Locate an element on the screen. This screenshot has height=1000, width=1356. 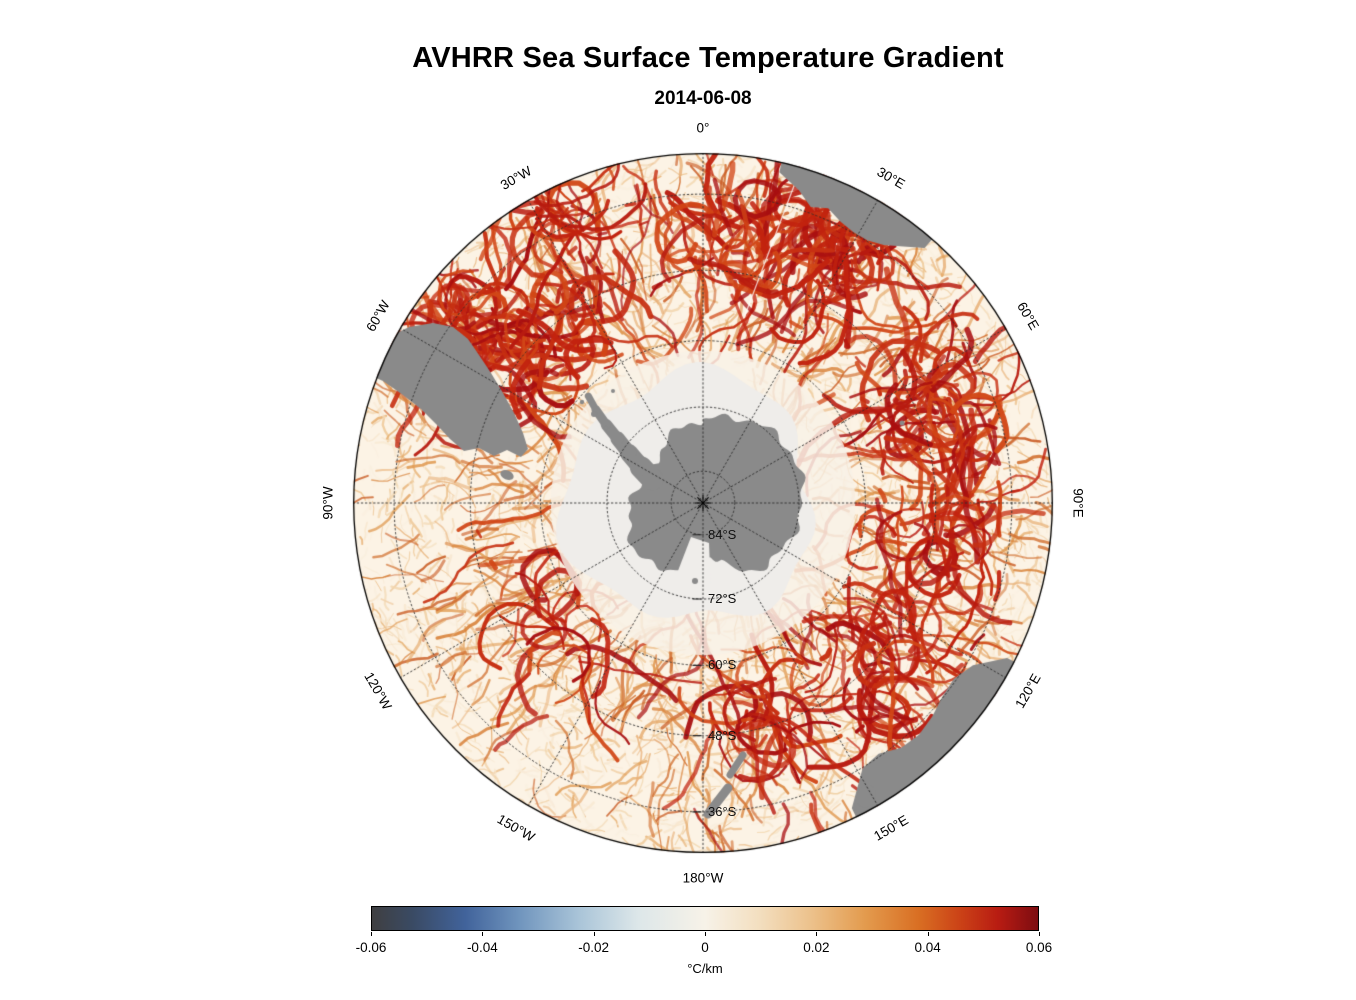
meridian-label: 120°E is located at coordinates (1028, 690).